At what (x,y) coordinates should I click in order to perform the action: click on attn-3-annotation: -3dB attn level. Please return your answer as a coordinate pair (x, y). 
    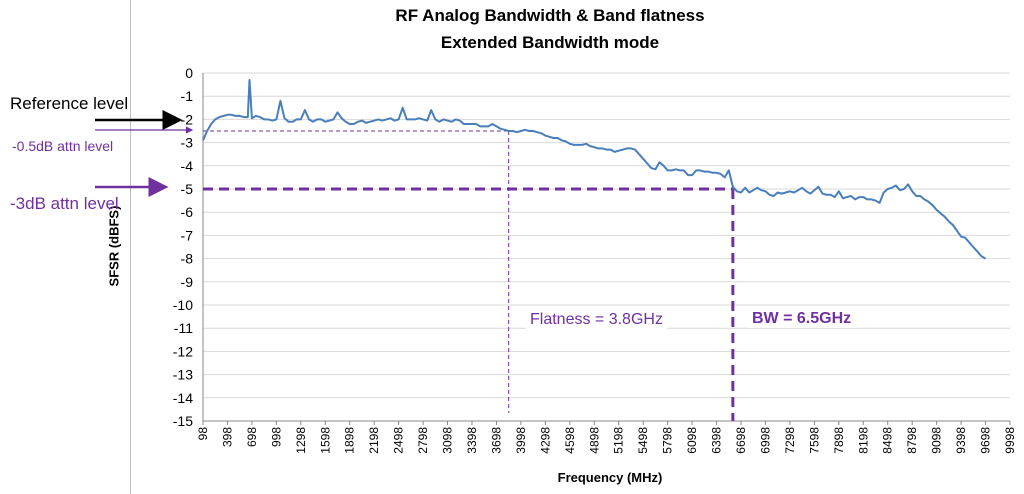
    Looking at the image, I should click on (64, 203).